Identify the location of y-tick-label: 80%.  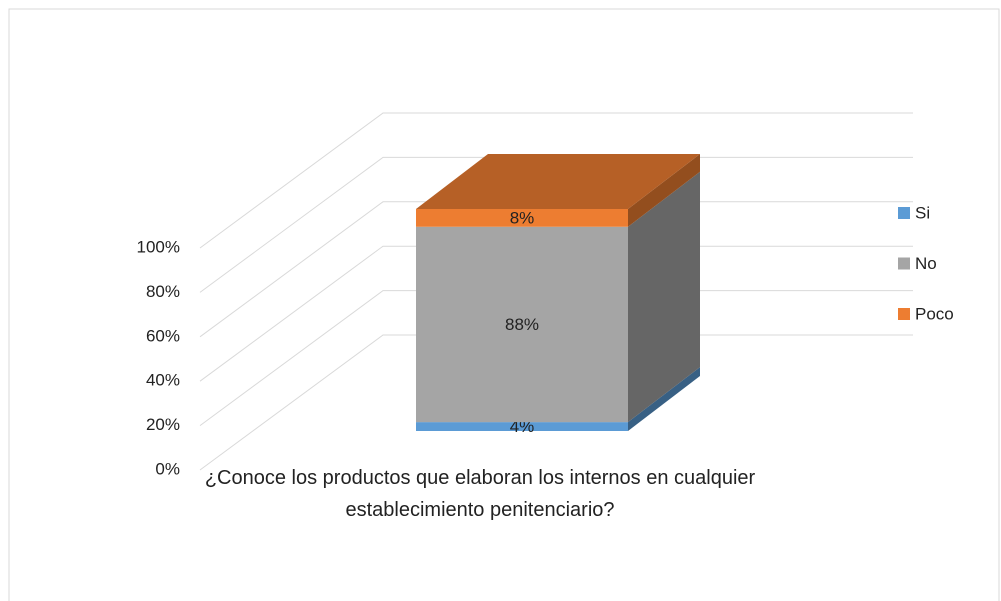
(163, 291).